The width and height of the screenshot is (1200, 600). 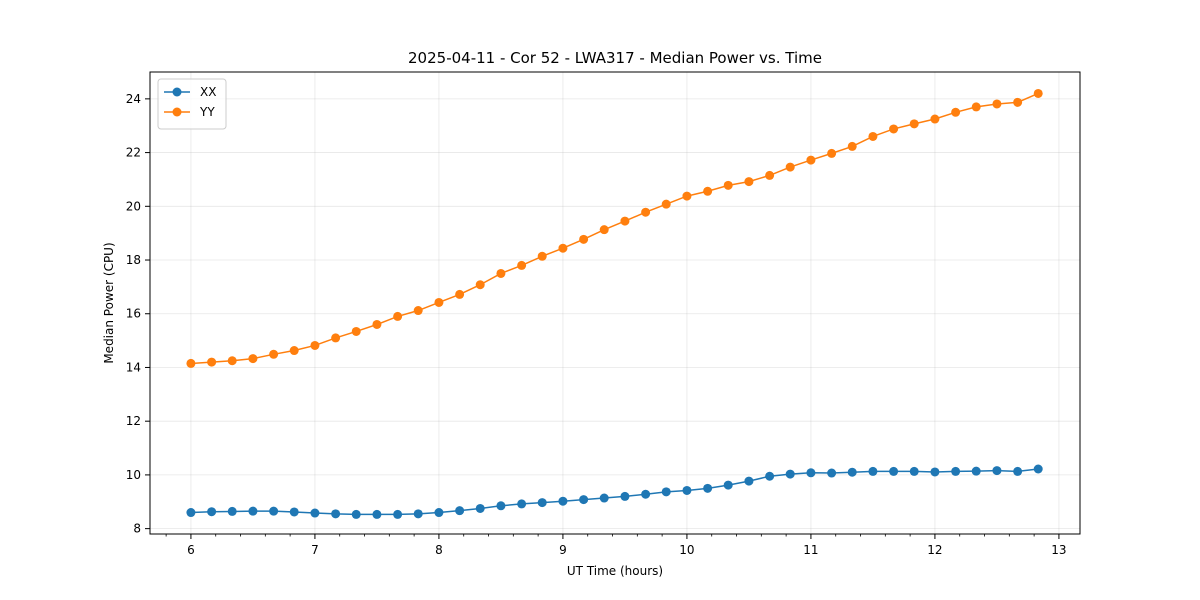 What do you see at coordinates (133, 314) in the screenshot?
I see `y-tick-label: 16` at bounding box center [133, 314].